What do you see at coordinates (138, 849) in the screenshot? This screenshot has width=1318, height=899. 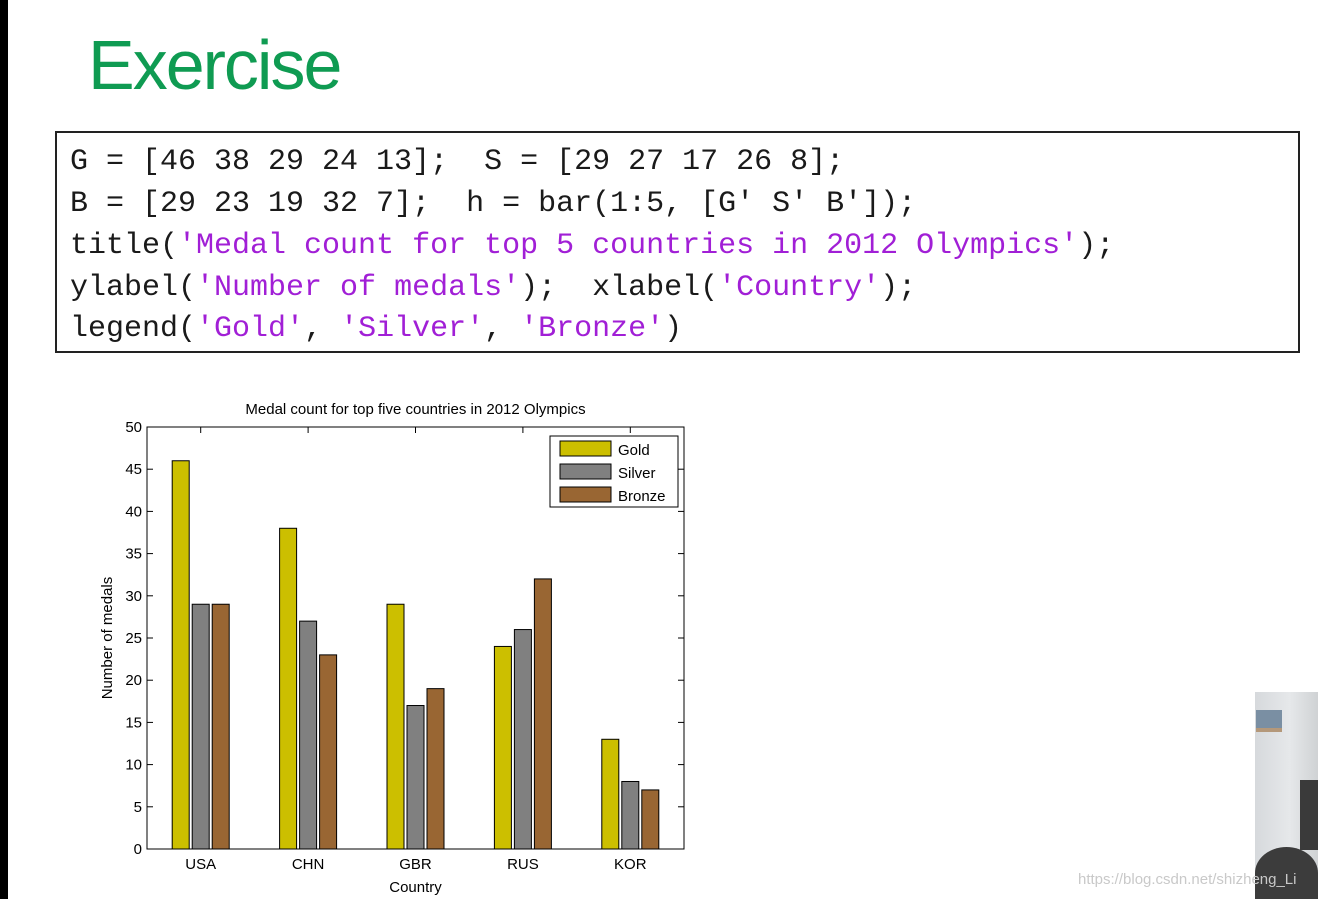 I see `y-tick-label: 0` at bounding box center [138, 849].